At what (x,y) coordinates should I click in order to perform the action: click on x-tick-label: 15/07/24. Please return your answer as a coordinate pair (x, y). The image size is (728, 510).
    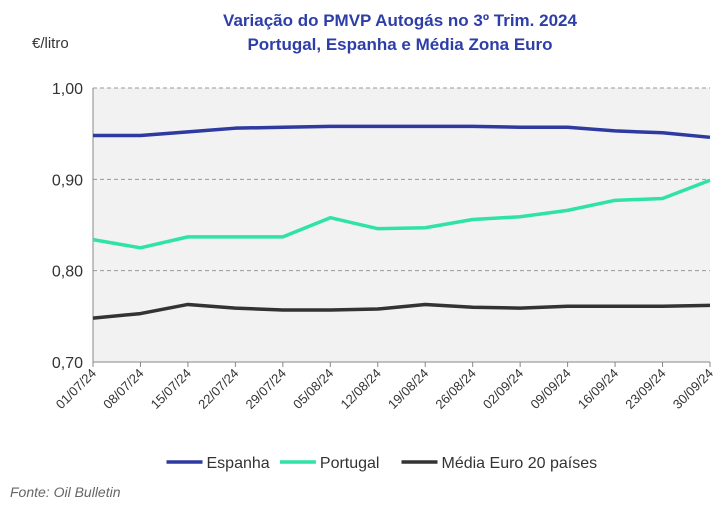
    Looking at the image, I should click on (171, 389).